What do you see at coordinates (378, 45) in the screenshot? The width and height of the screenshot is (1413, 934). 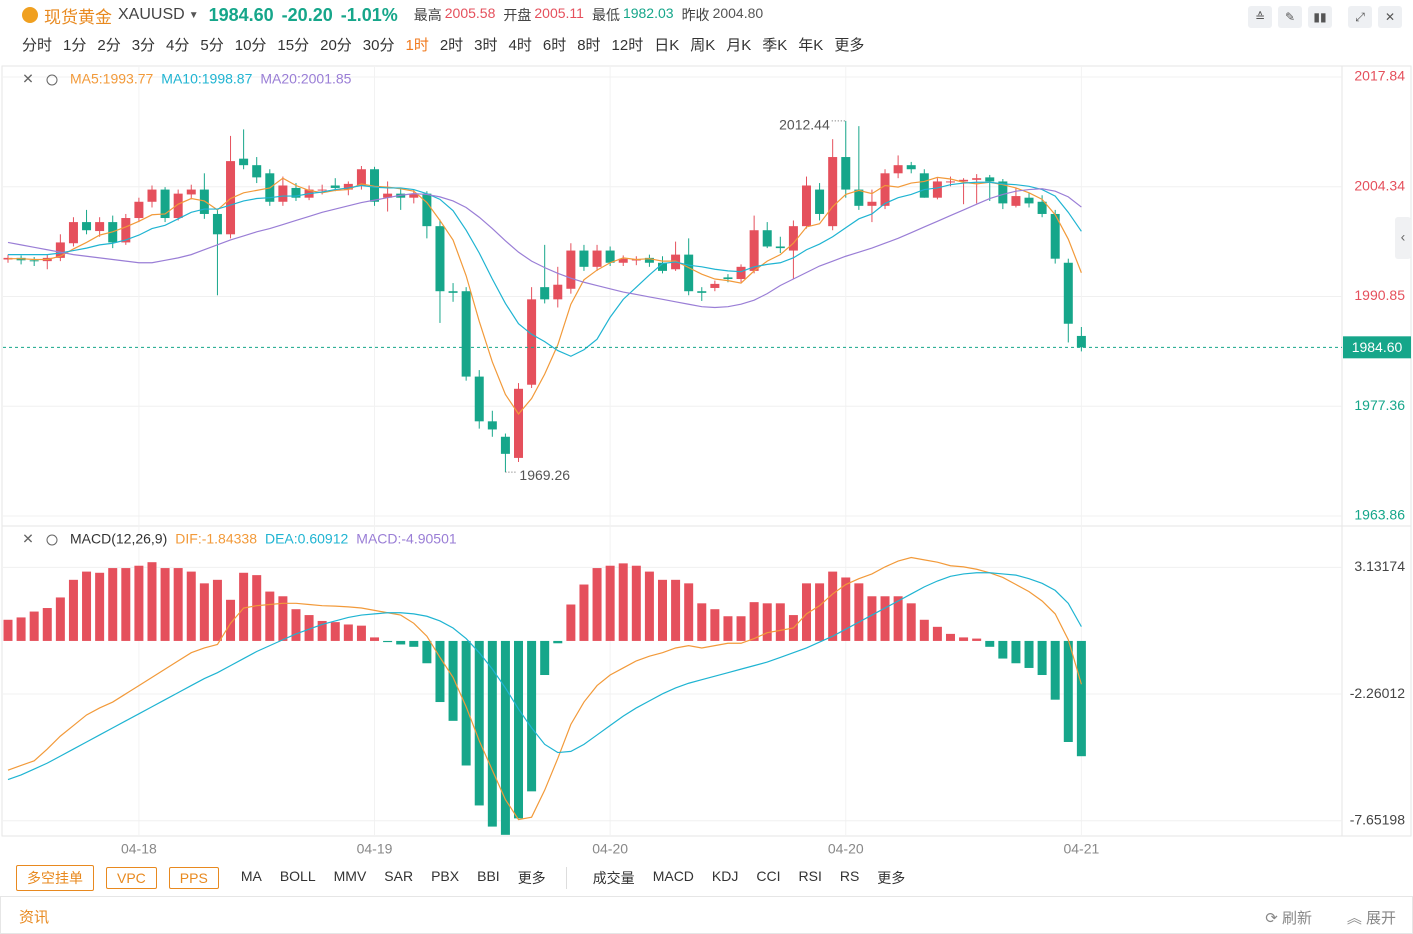 I see `period-tab: 30分` at bounding box center [378, 45].